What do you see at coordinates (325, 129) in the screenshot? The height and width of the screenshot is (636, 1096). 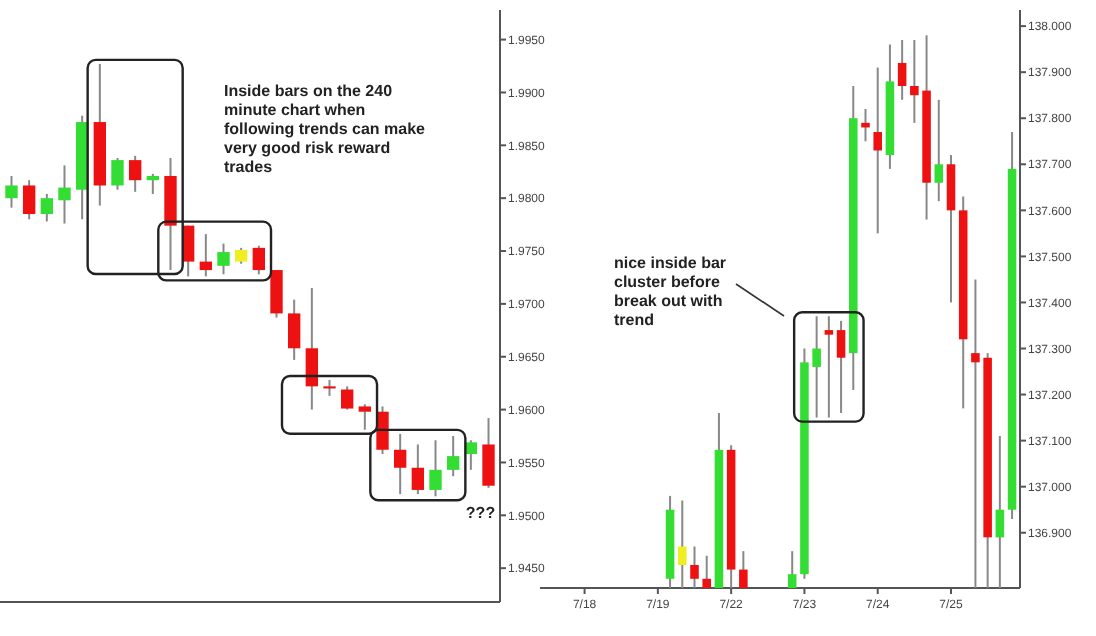 I see `annotation: Inside bars on the 240 minute chart when following trends can make very good risk reward trades` at bounding box center [325, 129].